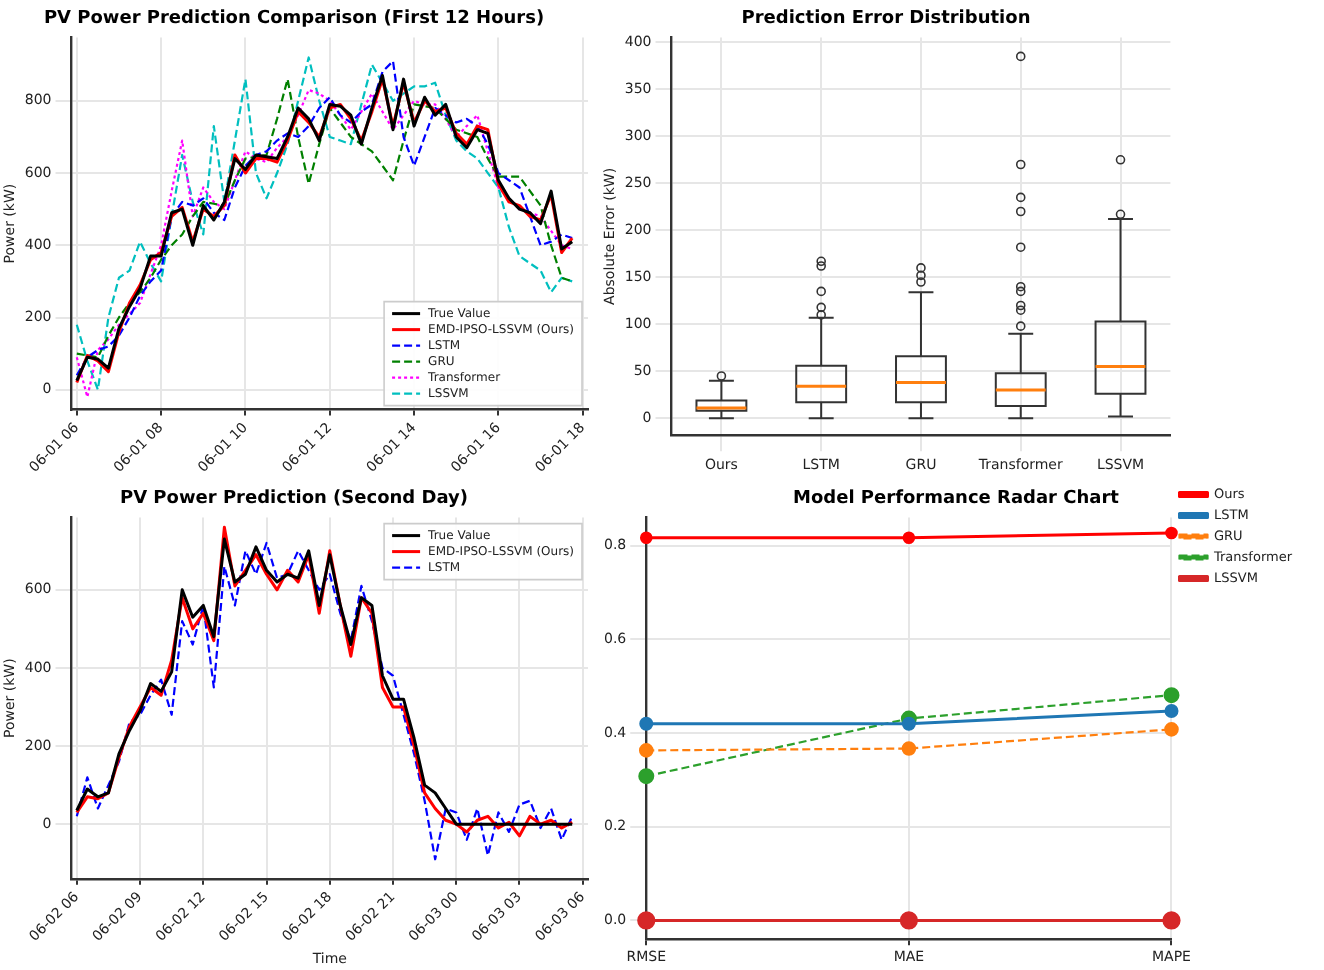  I want to click on chart-title: PV Power Prediction (Second Day), so click(294, 499).